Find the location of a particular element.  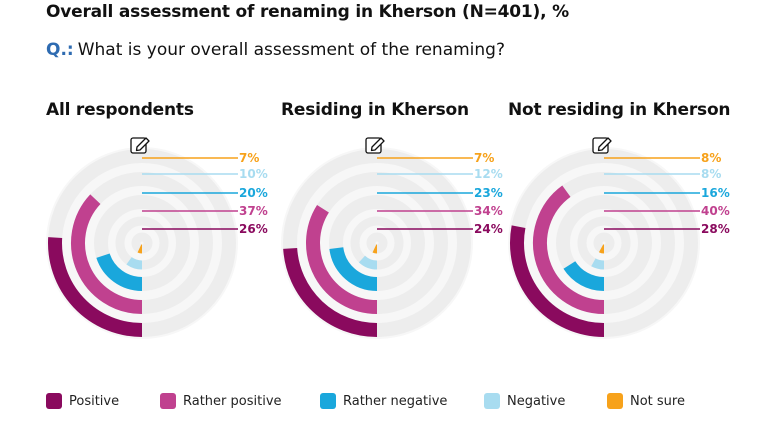

chart-body: 7% 12% 23% 34% 24% is located at coordinates (392, 238).